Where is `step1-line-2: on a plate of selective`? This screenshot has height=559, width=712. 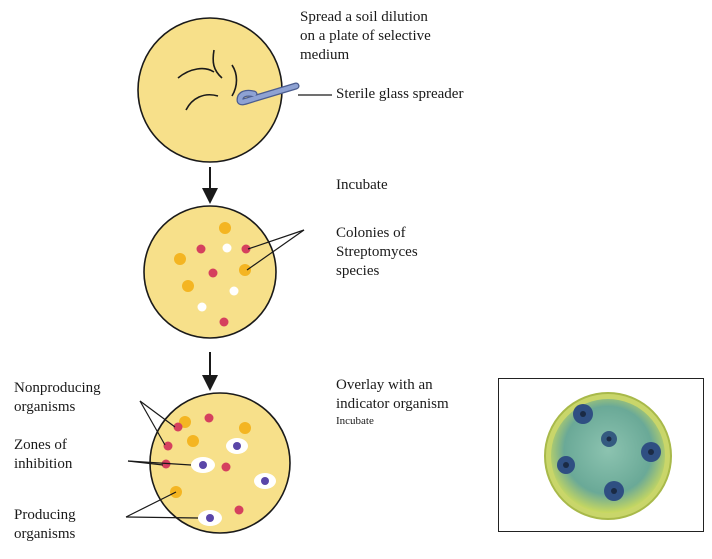 step1-line-2: on a plate of selective is located at coordinates (365, 36).